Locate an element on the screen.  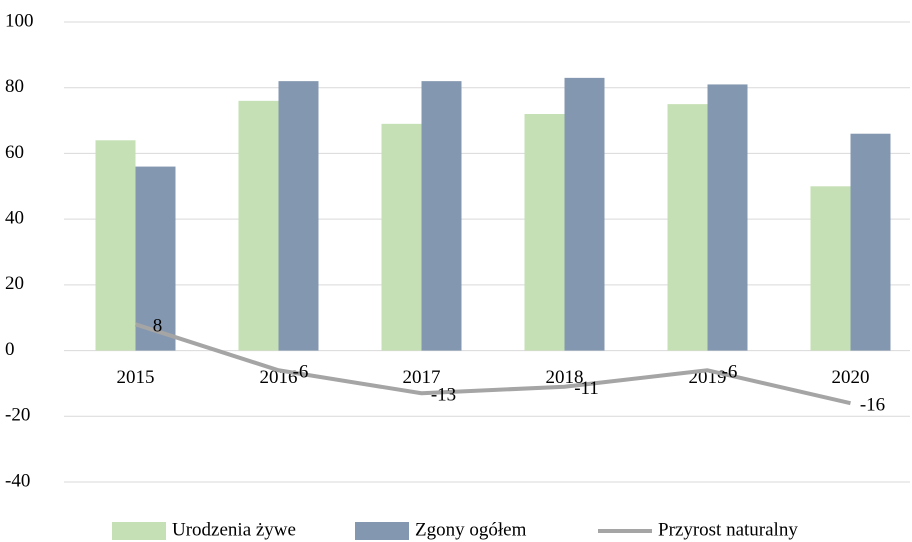
y-tick-label: 40 is located at coordinates (14, 218).